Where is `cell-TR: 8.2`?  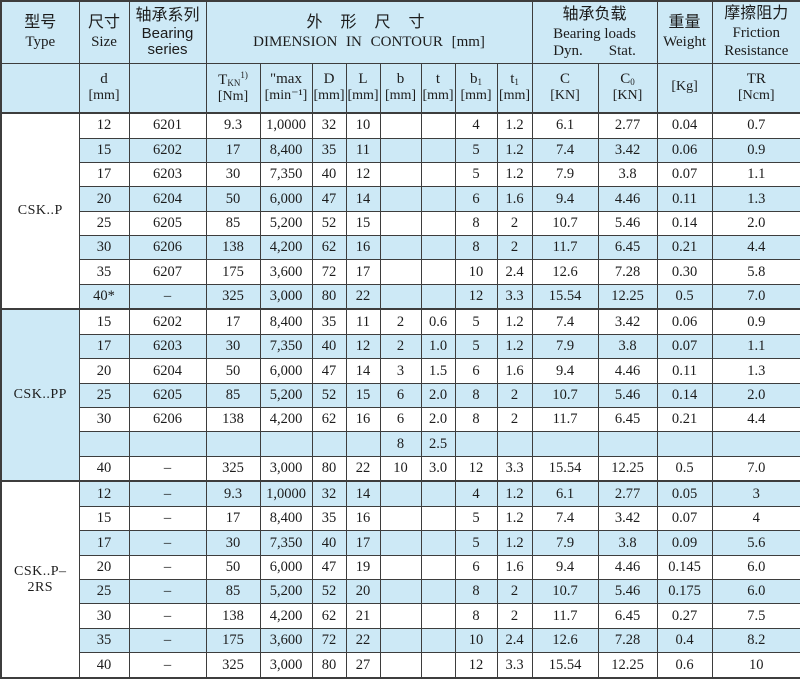 cell-TR: 8.2 is located at coordinates (755, 640).